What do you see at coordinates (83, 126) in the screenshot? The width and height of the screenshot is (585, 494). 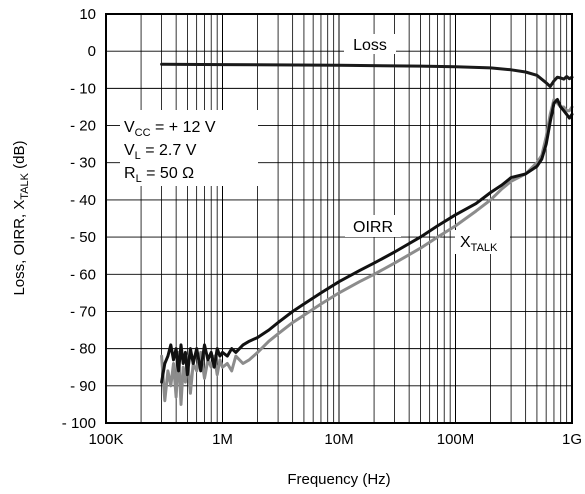 I see `y-tick-label: - 20` at bounding box center [83, 126].